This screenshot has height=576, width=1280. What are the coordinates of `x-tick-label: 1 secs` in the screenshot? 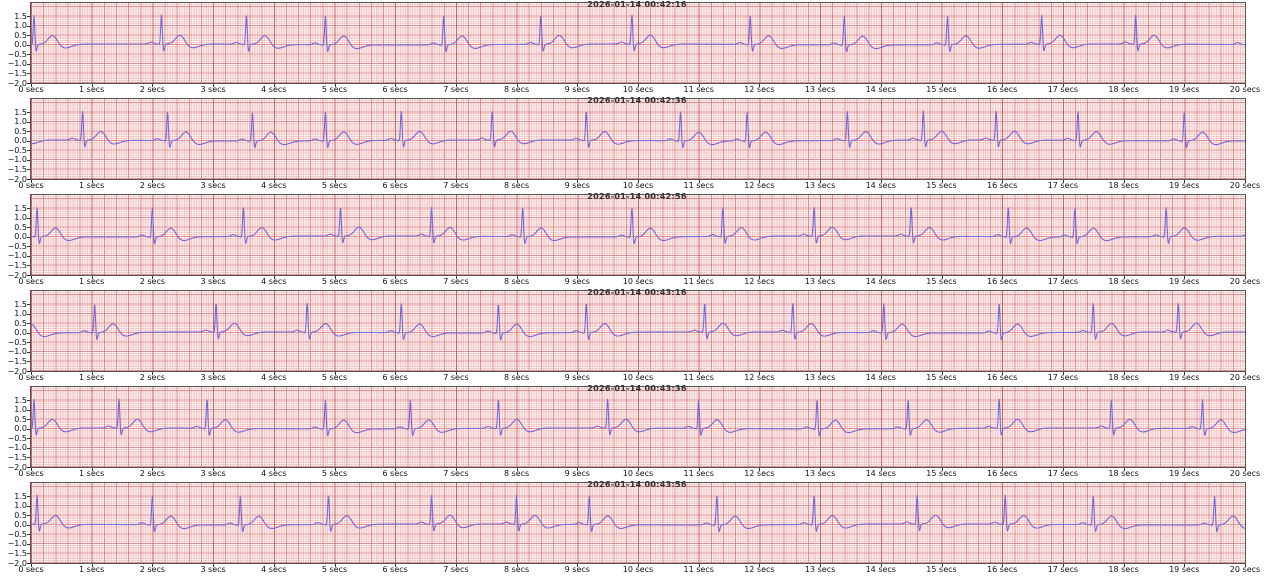 It's located at (92, 185).